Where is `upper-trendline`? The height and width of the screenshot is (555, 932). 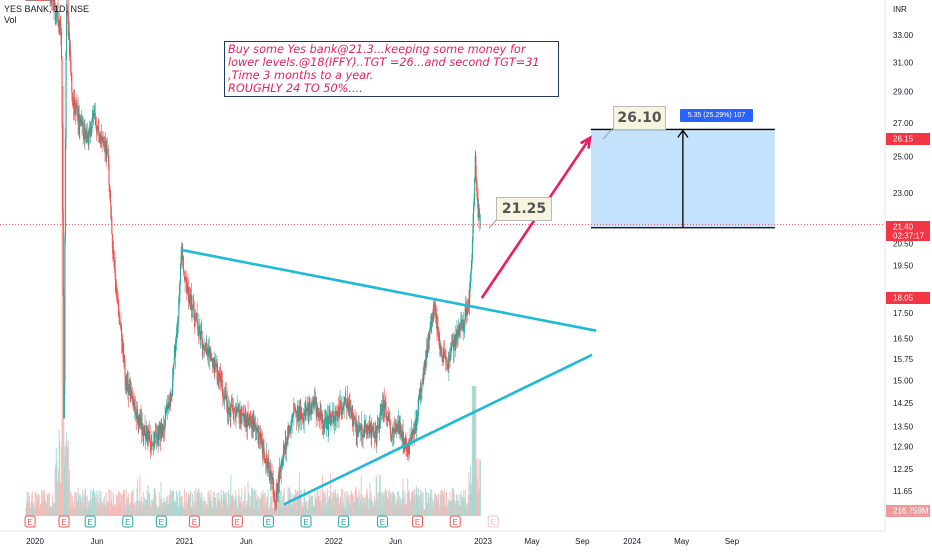 upper-trendline is located at coordinates (389, 290).